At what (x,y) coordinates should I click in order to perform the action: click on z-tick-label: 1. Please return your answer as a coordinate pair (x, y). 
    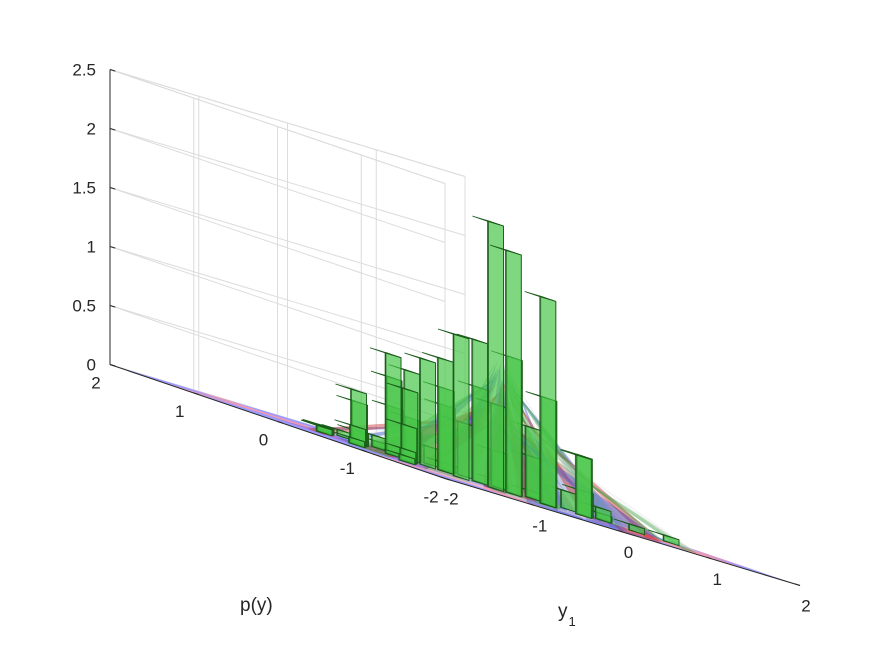
    Looking at the image, I should click on (91, 247).